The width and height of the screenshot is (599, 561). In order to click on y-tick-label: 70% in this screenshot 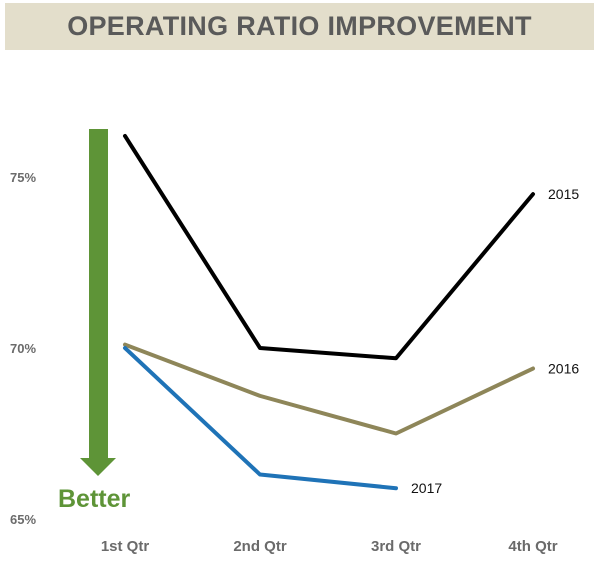, I will do `click(23, 348)`.